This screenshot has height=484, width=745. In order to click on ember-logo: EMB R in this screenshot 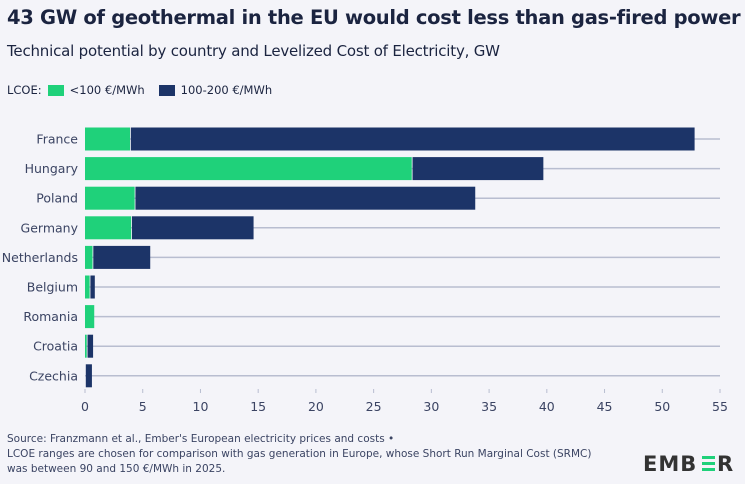, I will do `click(688, 463)`.